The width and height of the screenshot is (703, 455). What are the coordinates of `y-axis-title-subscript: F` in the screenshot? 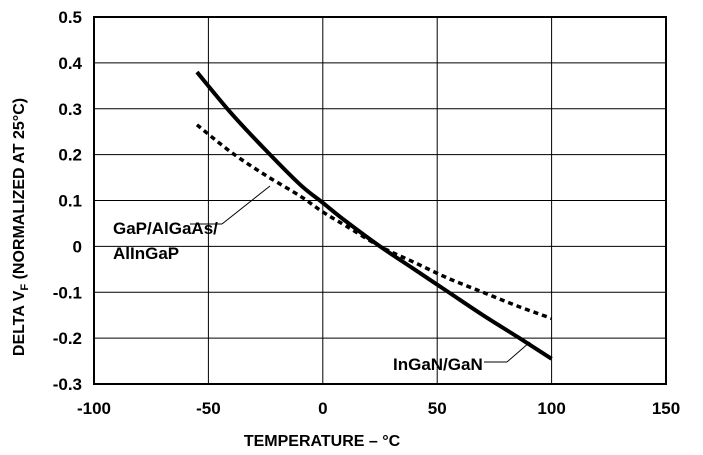 It's located at (25, 287).